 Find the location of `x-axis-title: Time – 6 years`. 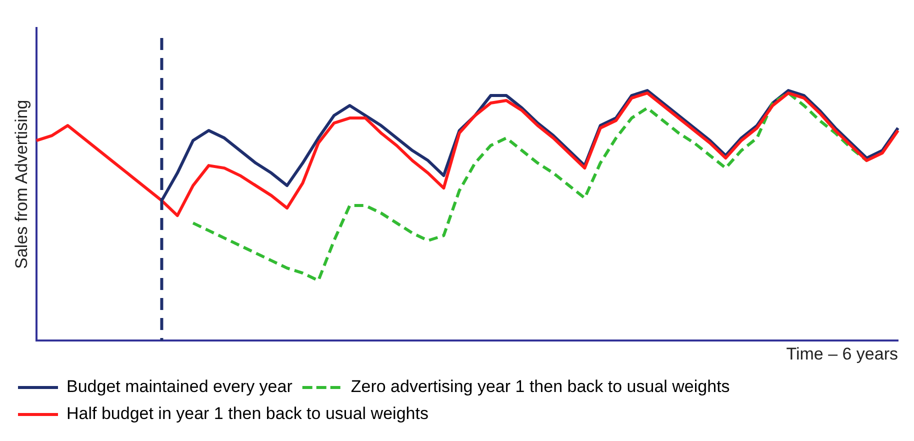

x-axis-title: Time – 6 years is located at coordinates (842, 354).